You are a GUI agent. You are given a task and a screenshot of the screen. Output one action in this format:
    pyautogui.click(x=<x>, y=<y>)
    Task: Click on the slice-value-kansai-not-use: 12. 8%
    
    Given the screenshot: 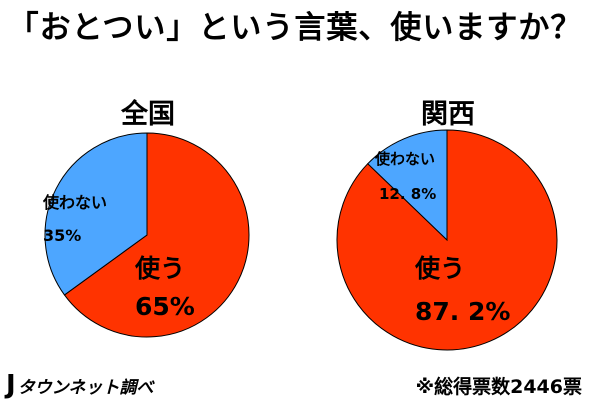 What is the action you would take?
    pyautogui.click(x=407, y=194)
    